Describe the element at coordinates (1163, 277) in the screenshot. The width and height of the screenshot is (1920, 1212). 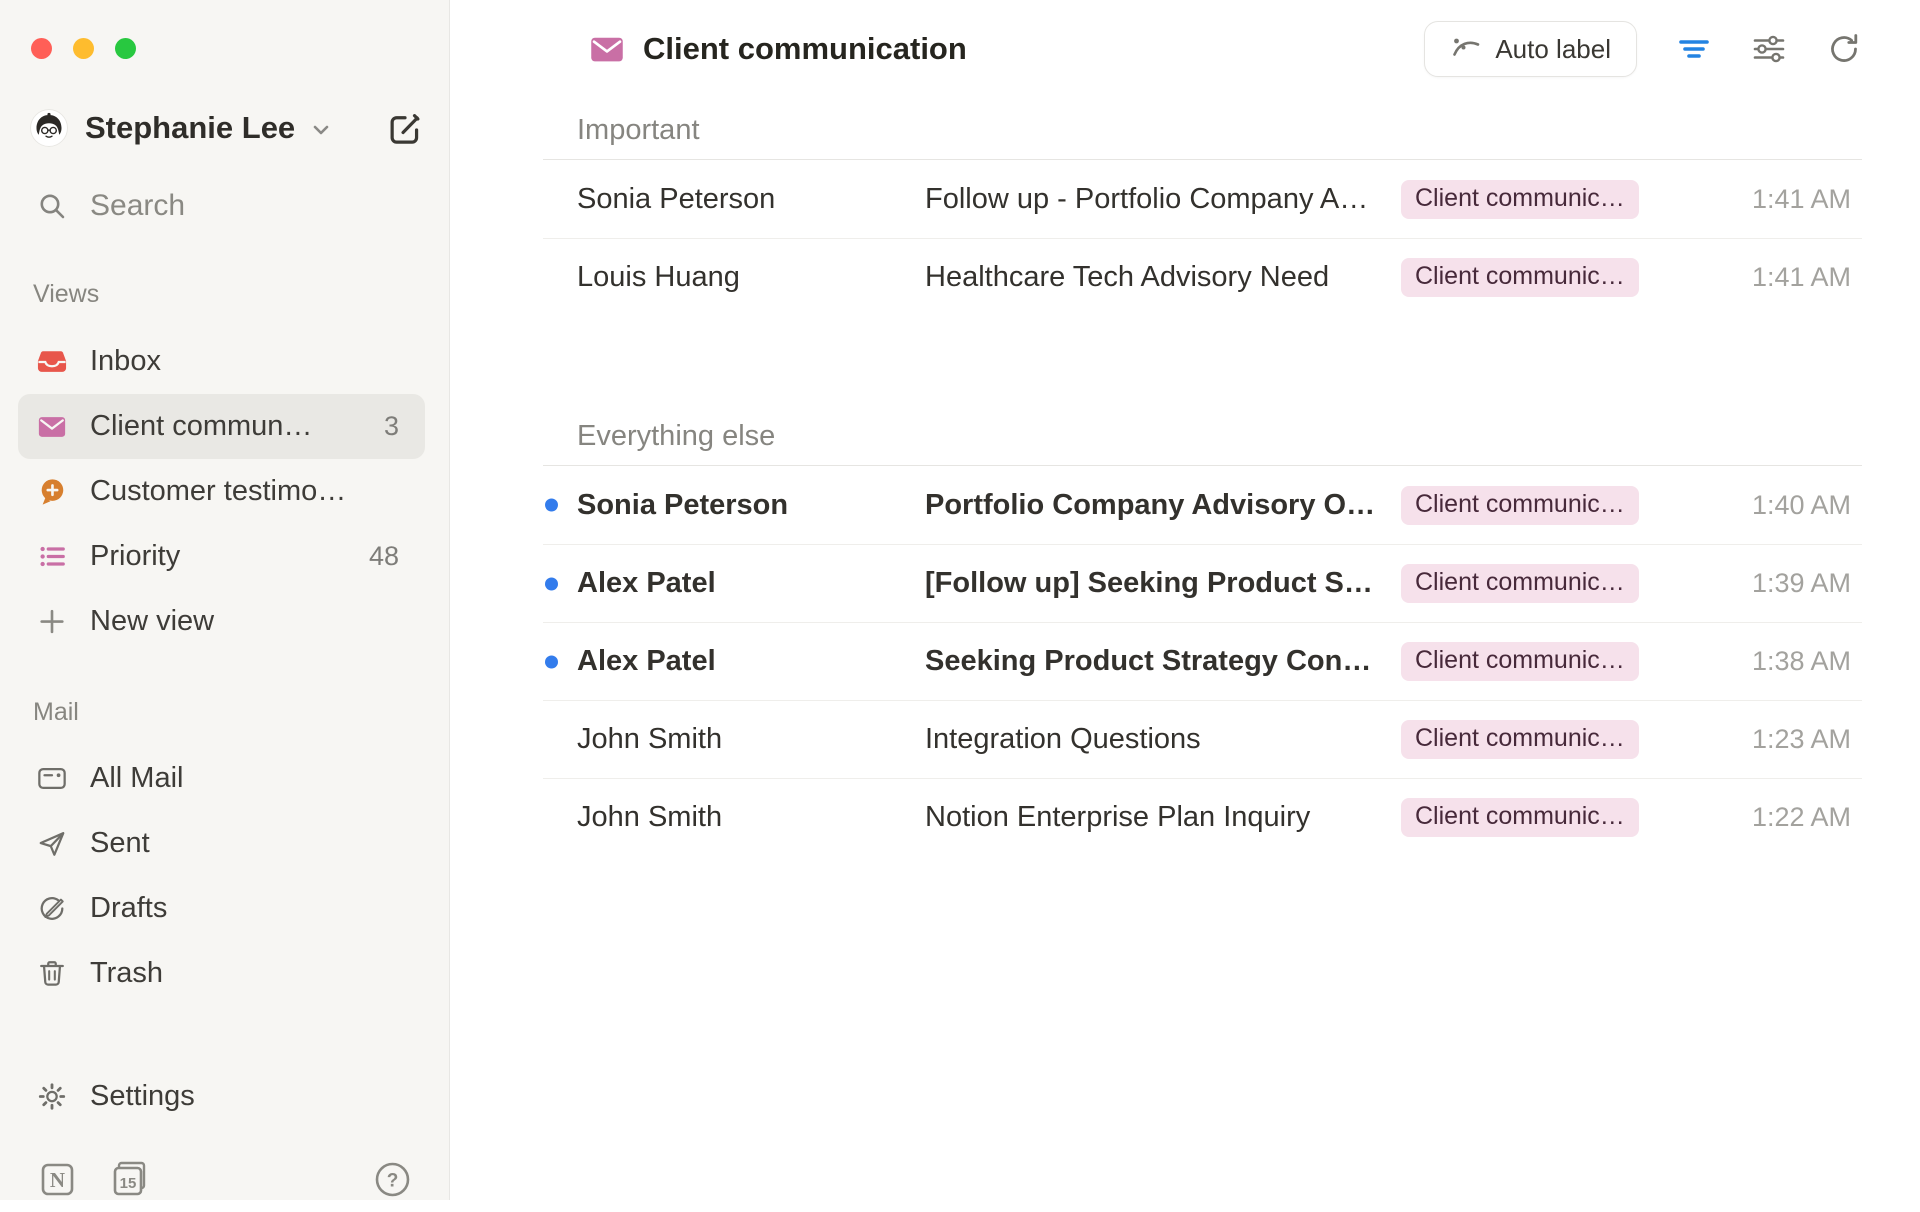
I see `email-subject: Healthcare Tech Advisory Need` at that location.